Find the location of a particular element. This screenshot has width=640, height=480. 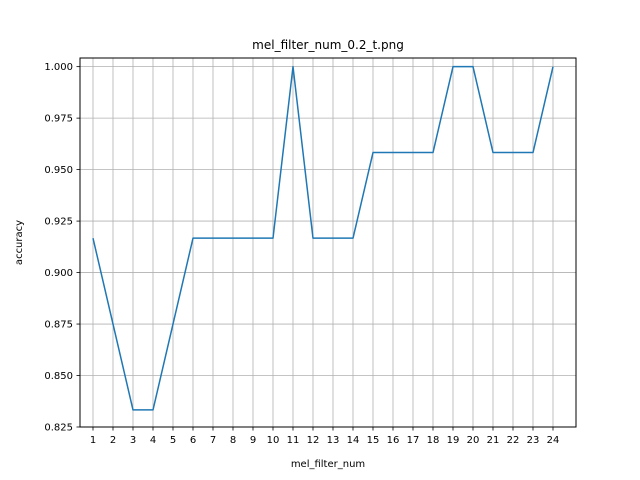

x-tick-label: 10 is located at coordinates (273, 440).